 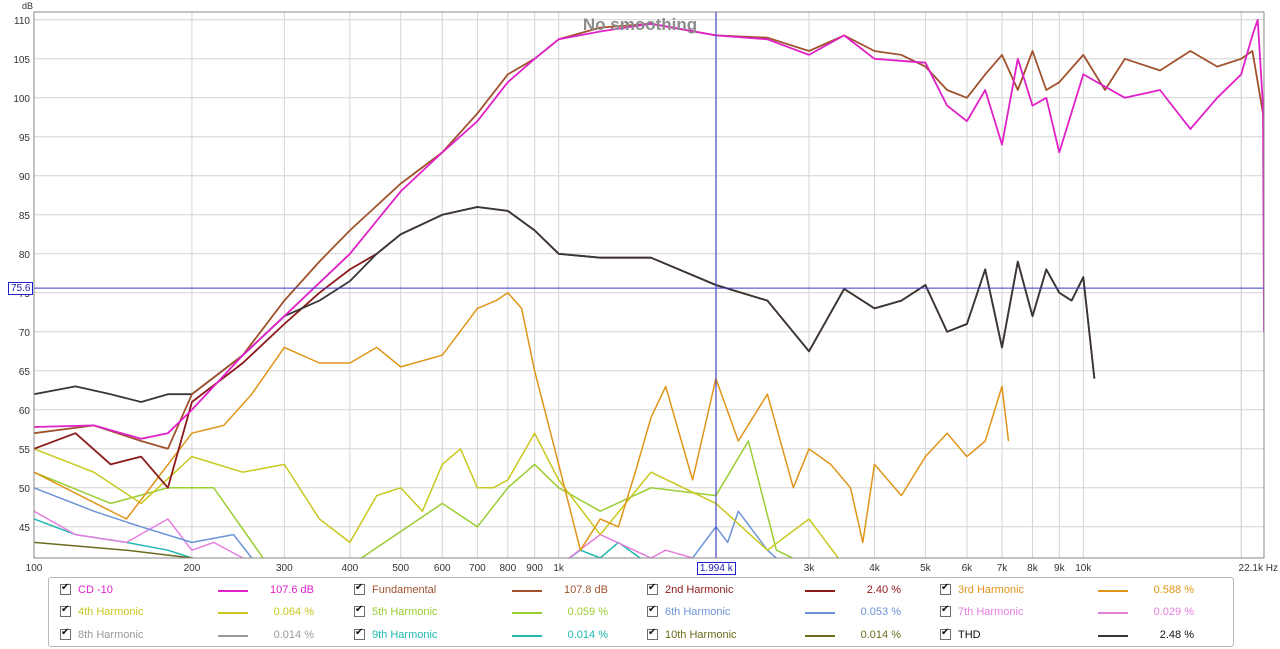 I want to click on legend-series-name: 6th Harmonic, so click(x=698, y=612).